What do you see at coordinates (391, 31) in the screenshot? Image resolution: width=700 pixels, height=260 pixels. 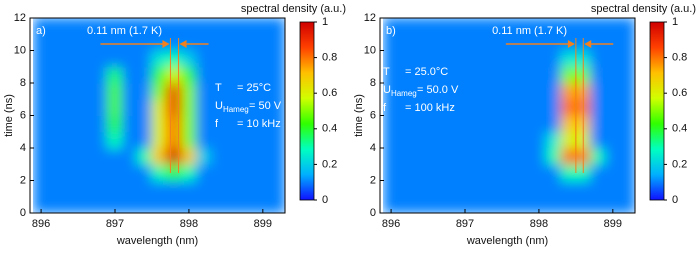 I see `panel-label: b)` at bounding box center [391, 31].